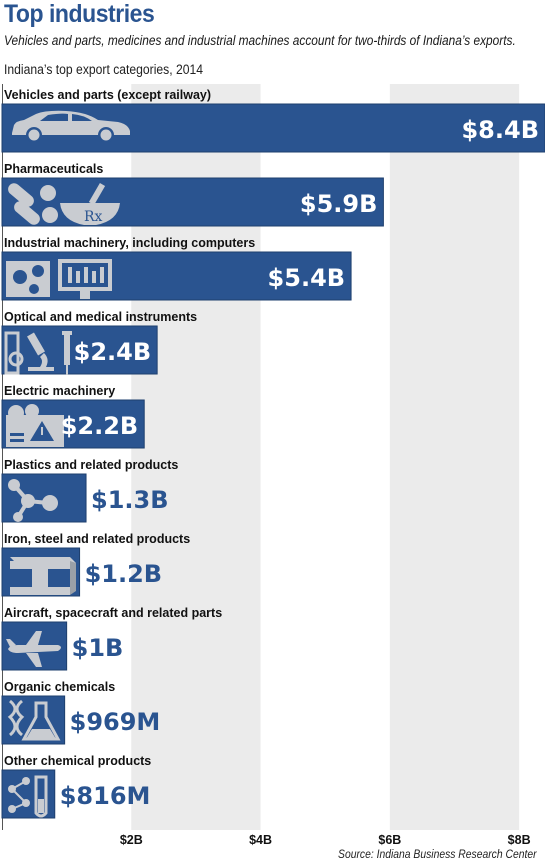 Image resolution: width=545 pixels, height=865 pixels. What do you see at coordinates (113, 613) in the screenshot?
I see `category-label: Aircraft, spacecraft and related parts` at bounding box center [113, 613].